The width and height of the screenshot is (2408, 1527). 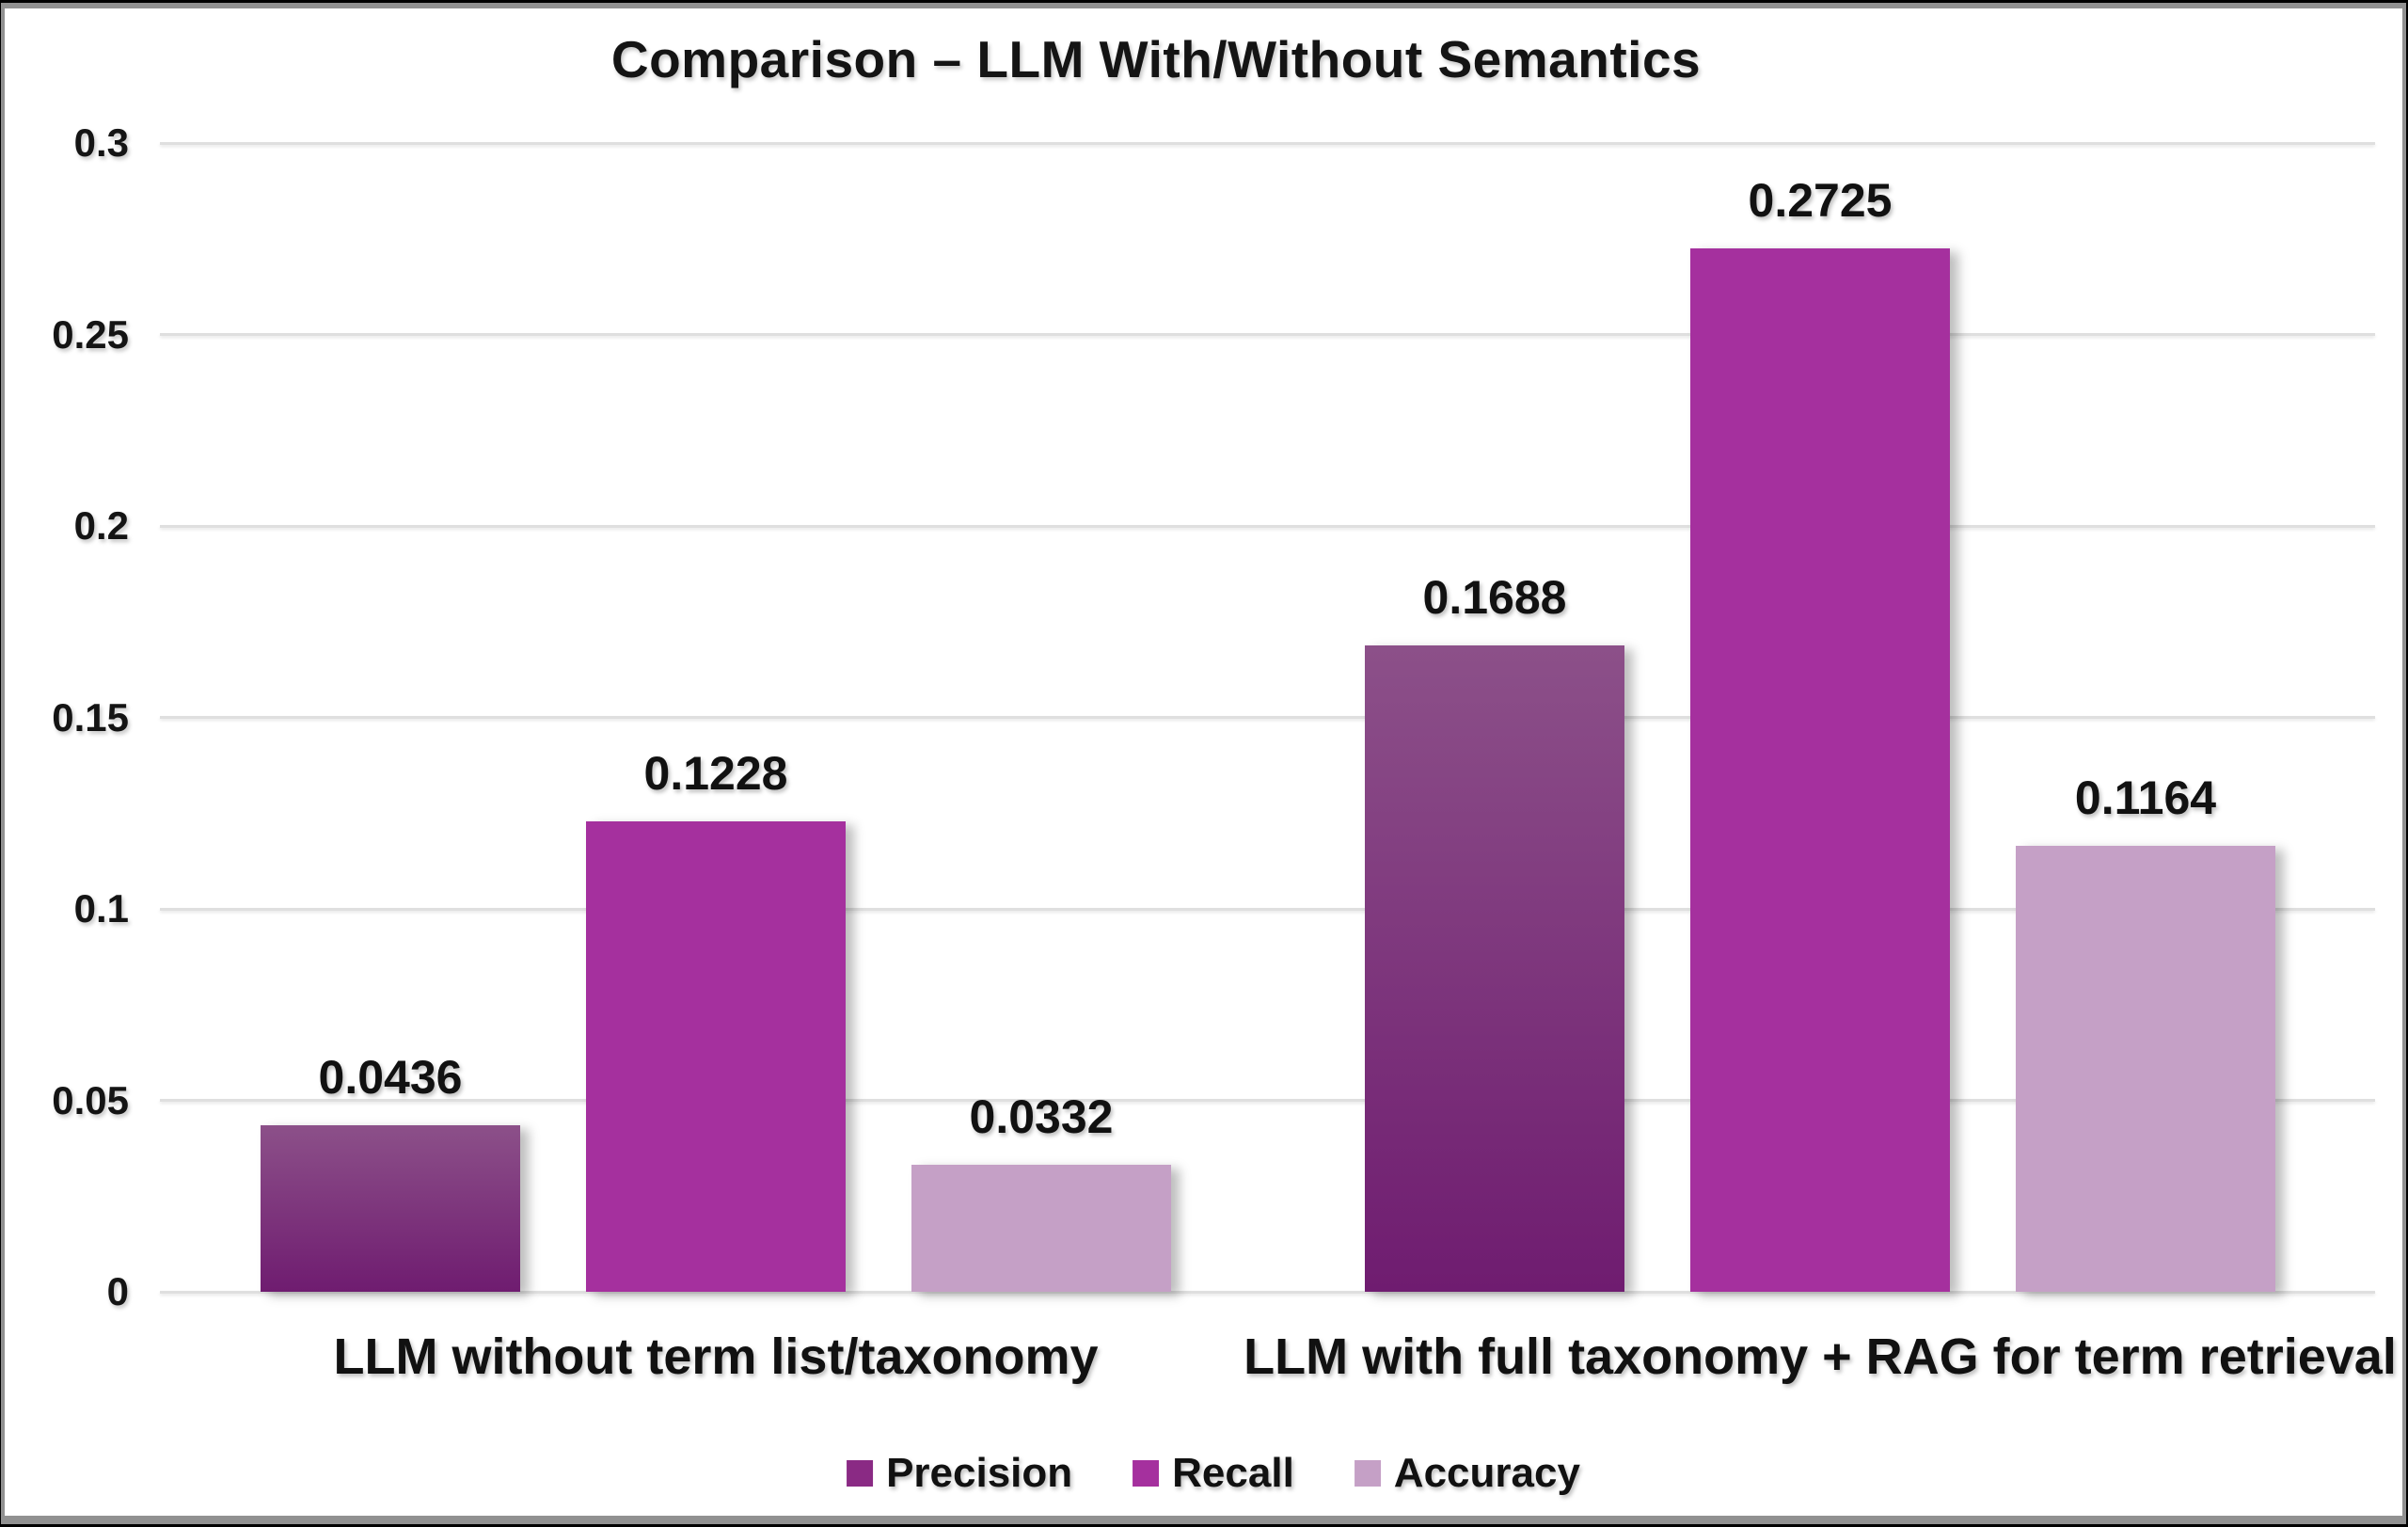 I want to click on bar-value-label: 0.2725, so click(x=1821, y=200).